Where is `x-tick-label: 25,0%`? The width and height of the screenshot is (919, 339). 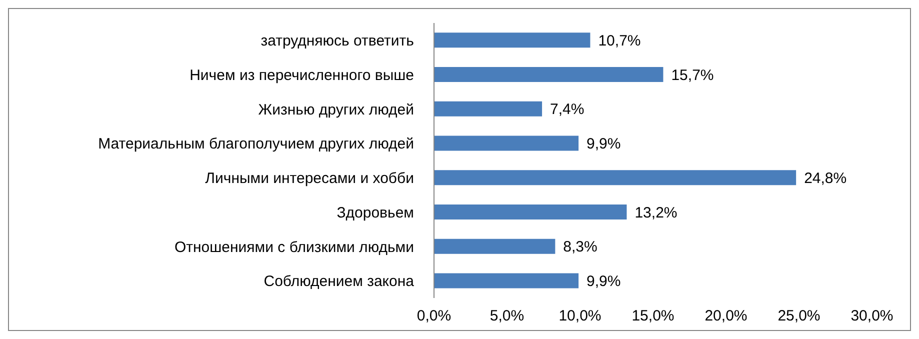 x-tick-label: 25,0% is located at coordinates (799, 316).